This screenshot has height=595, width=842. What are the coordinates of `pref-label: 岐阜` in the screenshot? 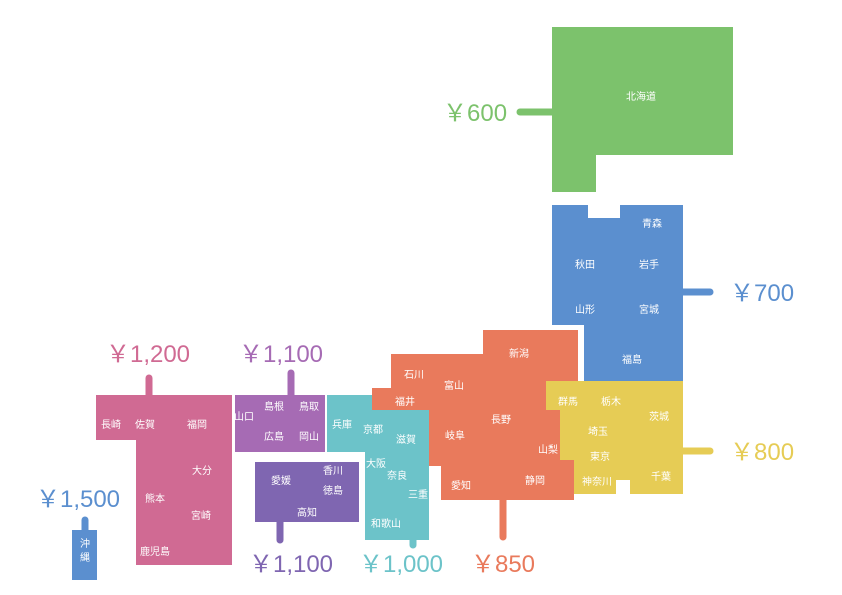 It's located at (455, 435).